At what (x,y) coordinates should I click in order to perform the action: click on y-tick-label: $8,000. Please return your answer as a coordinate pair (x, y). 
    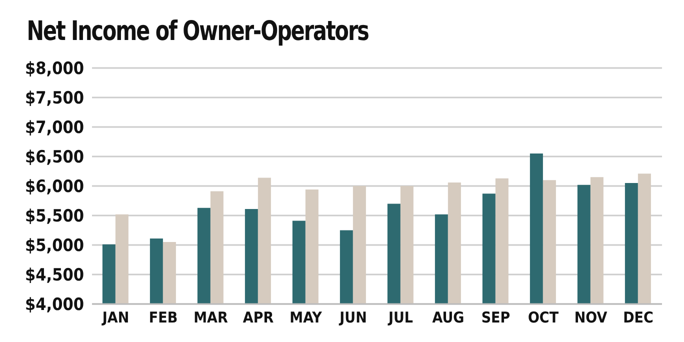
    Looking at the image, I should click on (54, 69).